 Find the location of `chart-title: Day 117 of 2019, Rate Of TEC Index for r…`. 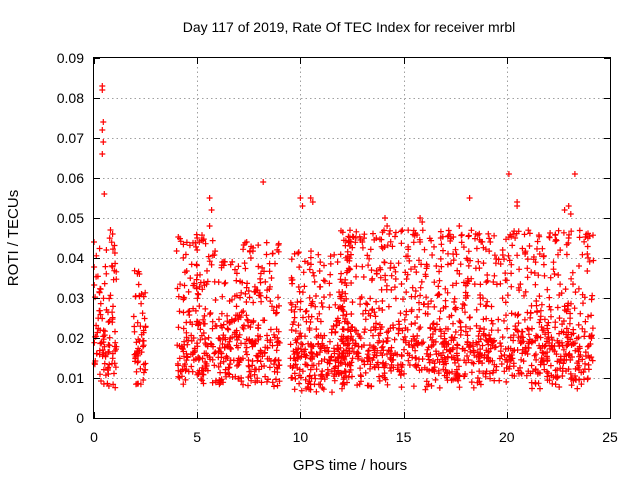

chart-title: Day 117 of 2019, Rate Of TEC Index for r… is located at coordinates (349, 27).